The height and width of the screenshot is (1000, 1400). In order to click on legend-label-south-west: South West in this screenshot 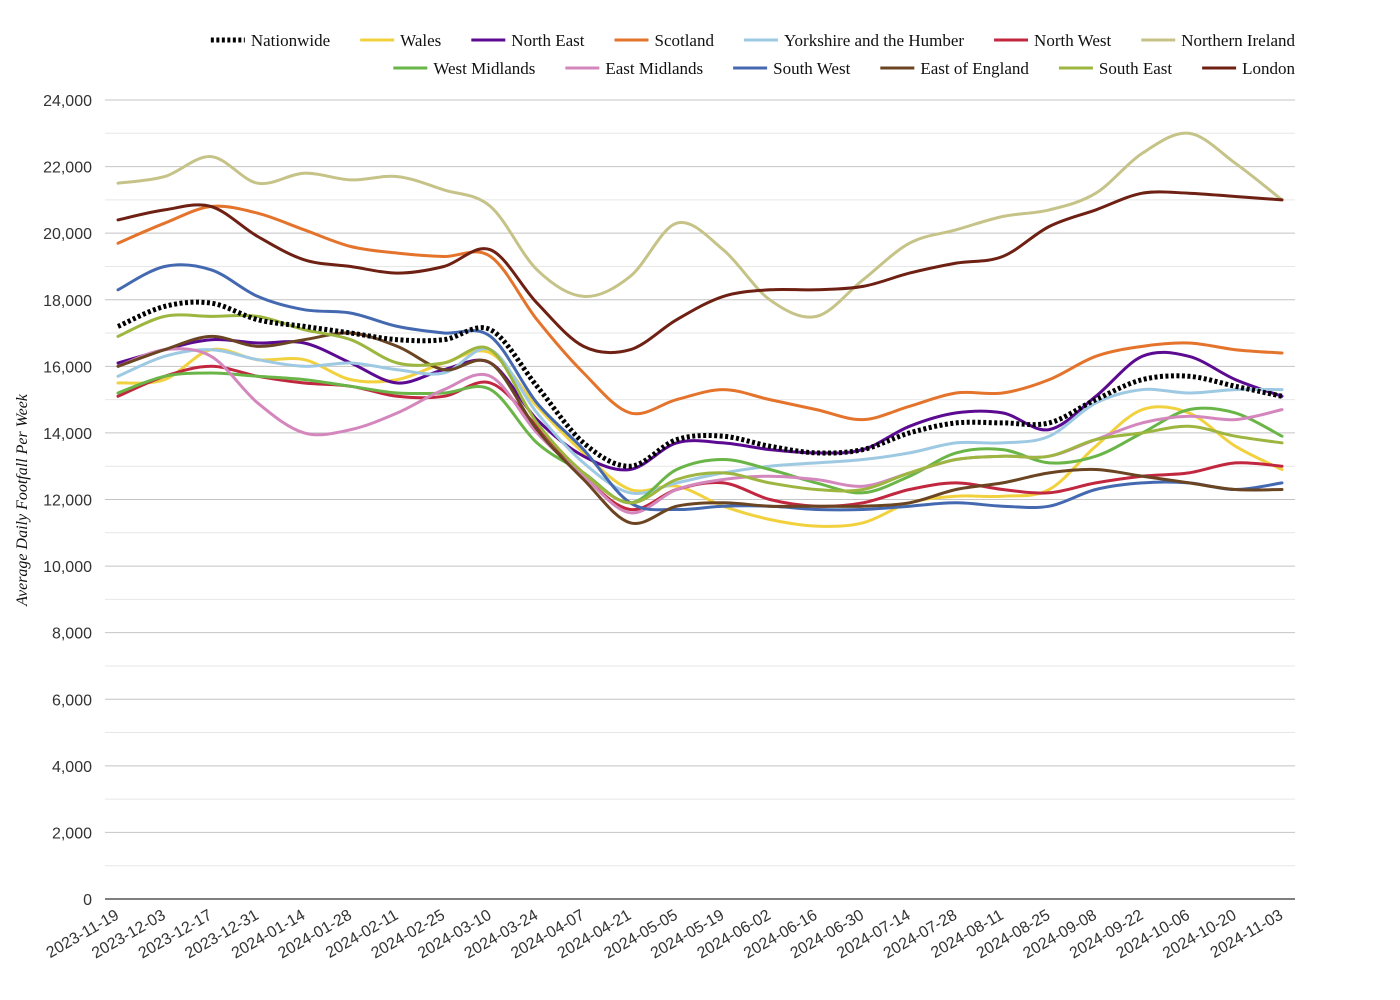, I will do `click(811, 68)`.